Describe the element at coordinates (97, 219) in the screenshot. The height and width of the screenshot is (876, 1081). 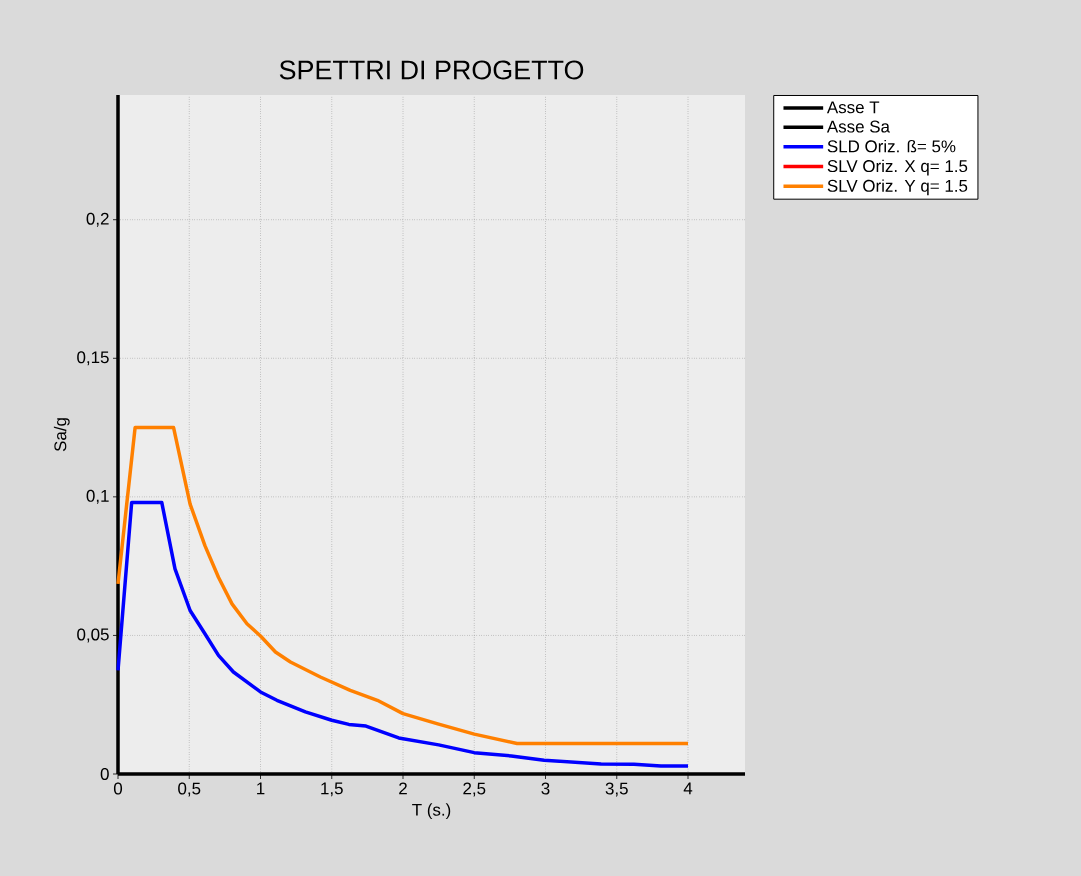
I see `y-tick-label: 0,2` at that location.